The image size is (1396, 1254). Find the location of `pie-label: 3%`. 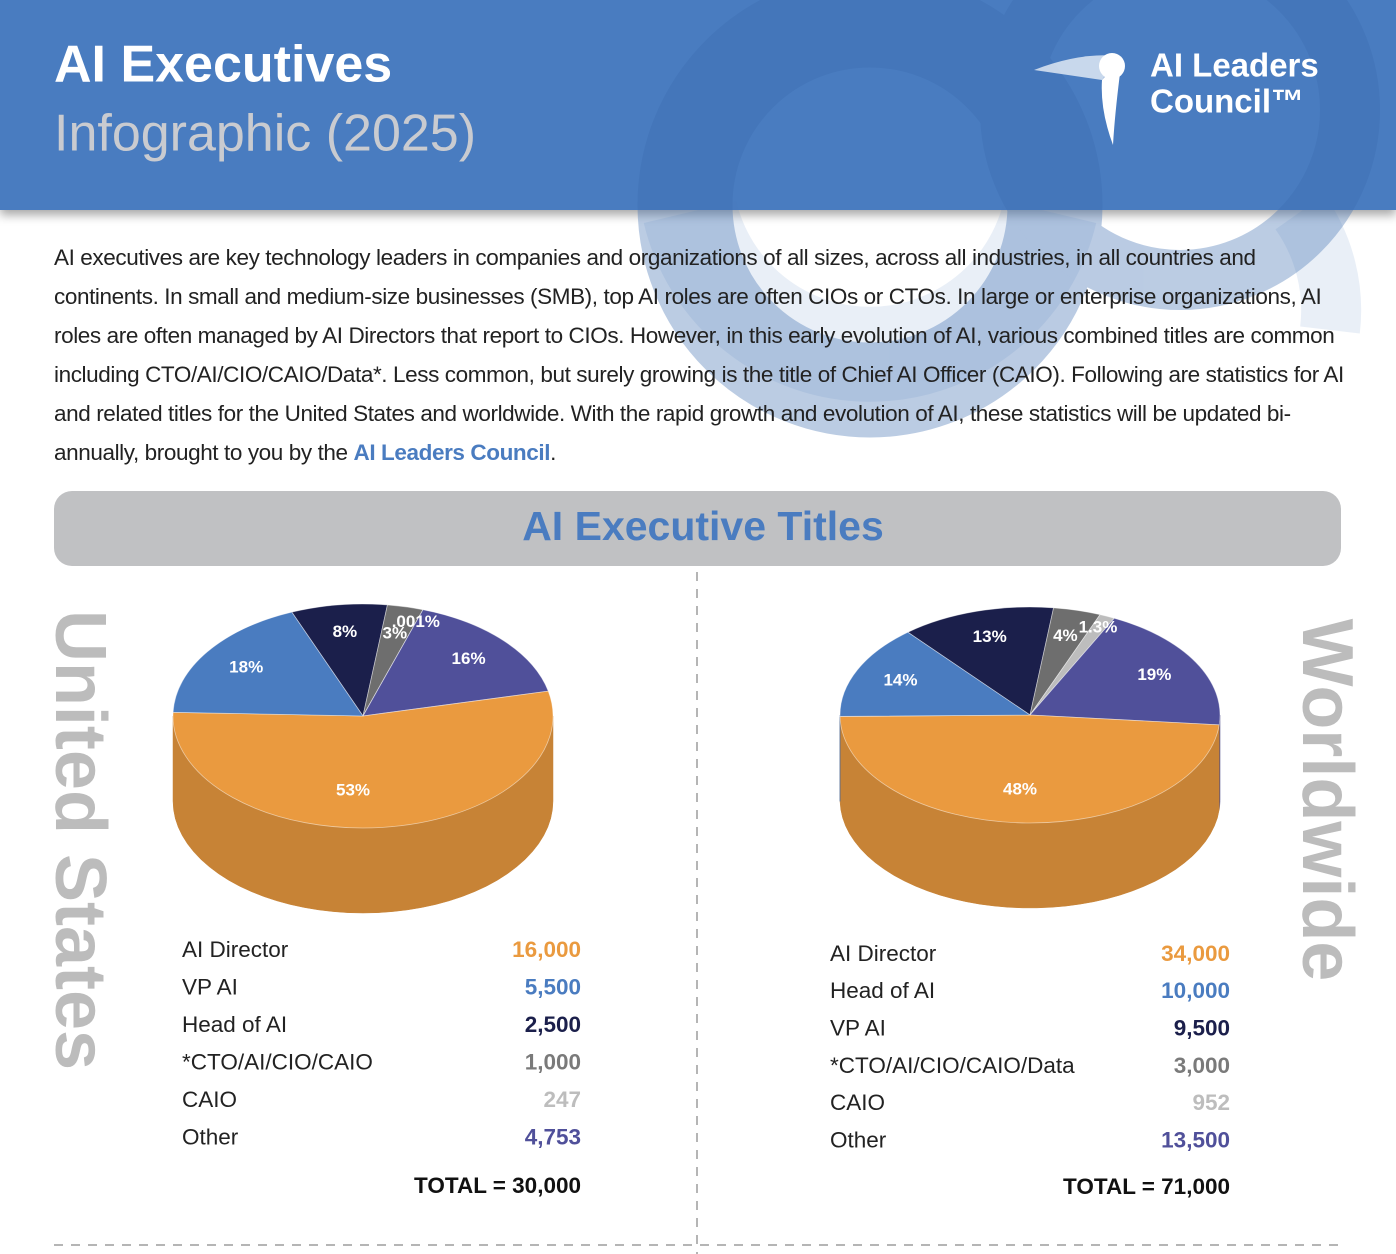

pie-label: 3% is located at coordinates (395, 633).